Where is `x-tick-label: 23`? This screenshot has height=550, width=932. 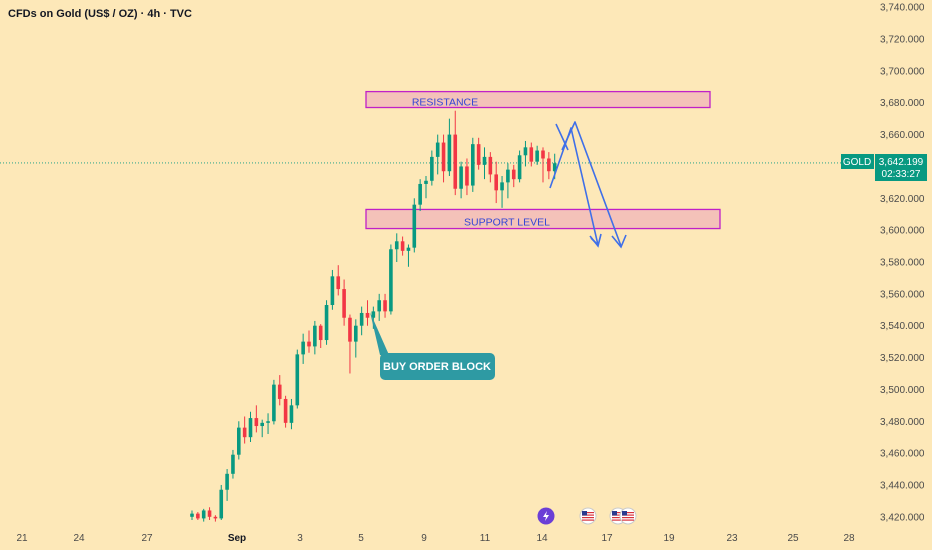
x-tick-label: 23 is located at coordinates (732, 538).